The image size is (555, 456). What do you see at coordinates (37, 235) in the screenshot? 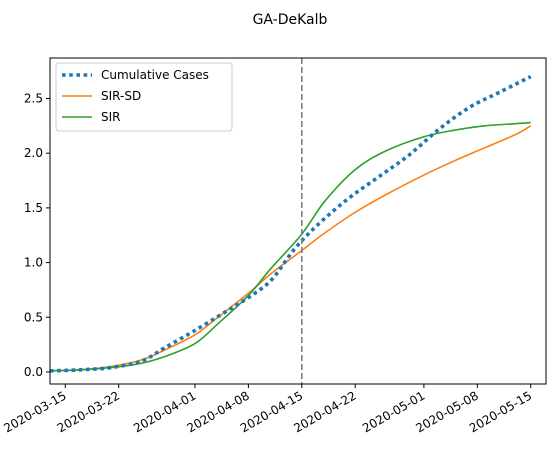
I see `y-axis: 0.0 0.5 1.0 1.5 2.0 2.5` at bounding box center [37, 235].